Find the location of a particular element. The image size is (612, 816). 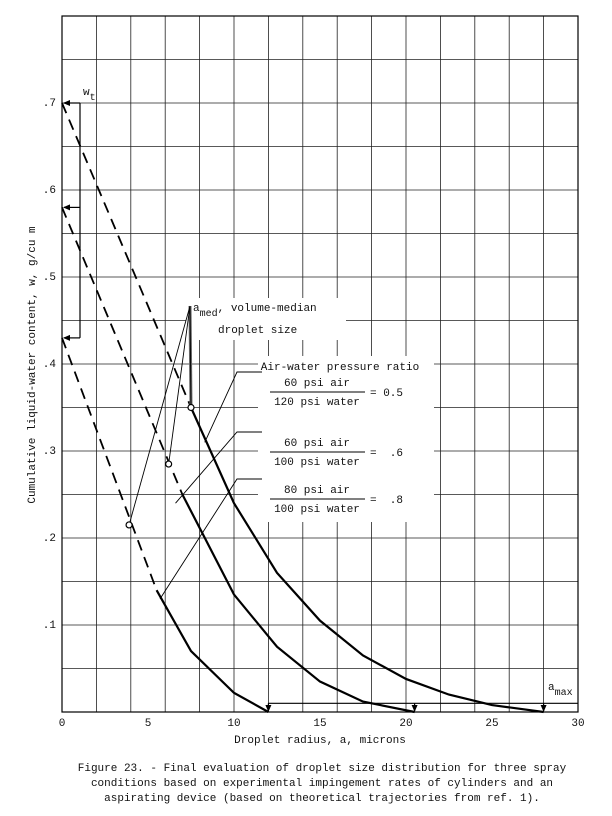

y-tick-label: .4 is located at coordinates (50, 365).